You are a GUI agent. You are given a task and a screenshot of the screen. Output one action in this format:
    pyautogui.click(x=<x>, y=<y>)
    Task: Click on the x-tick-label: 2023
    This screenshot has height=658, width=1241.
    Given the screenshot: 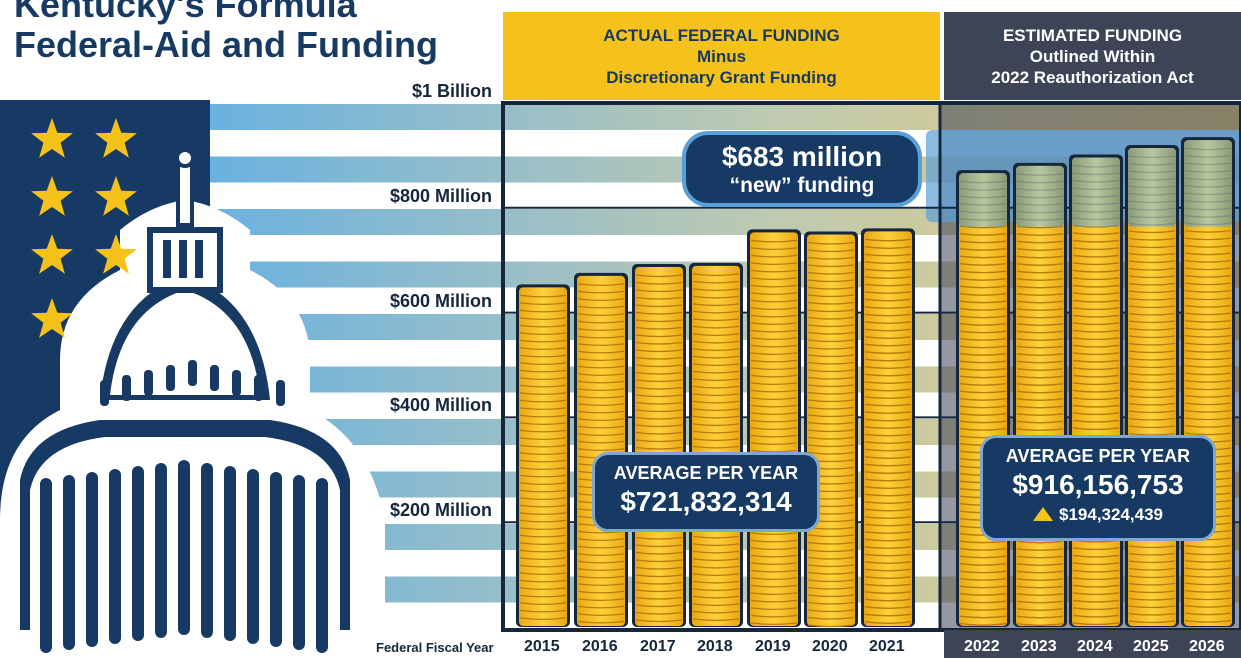 What is the action you would take?
    pyautogui.click(x=1039, y=646)
    